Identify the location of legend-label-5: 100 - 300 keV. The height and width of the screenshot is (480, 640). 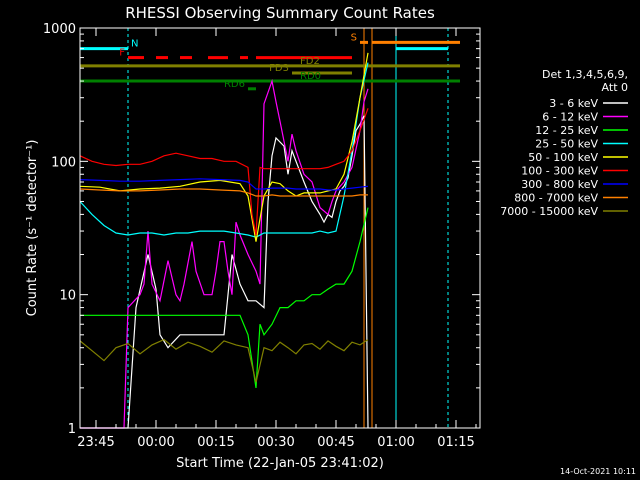
(559, 171).